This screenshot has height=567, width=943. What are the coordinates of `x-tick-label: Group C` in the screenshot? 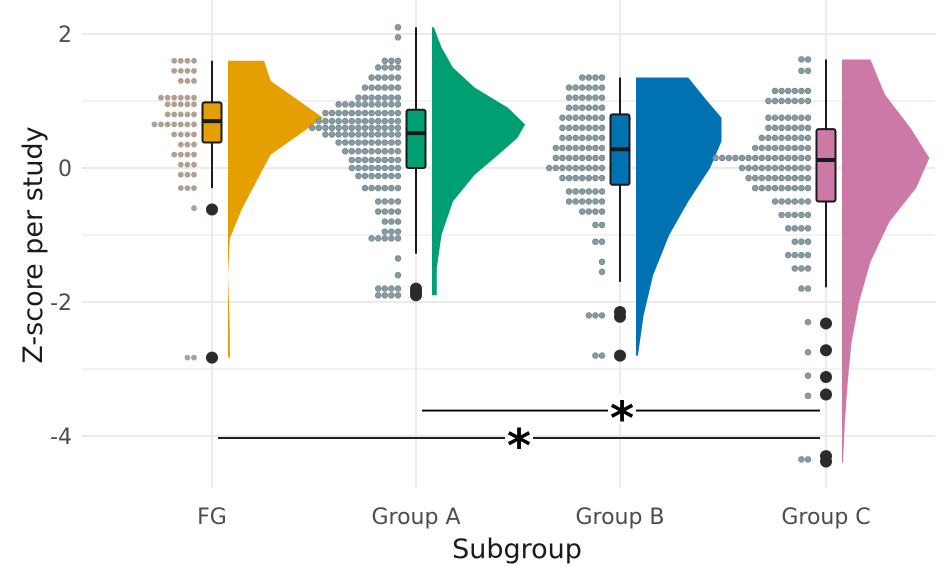 It's located at (825, 517).